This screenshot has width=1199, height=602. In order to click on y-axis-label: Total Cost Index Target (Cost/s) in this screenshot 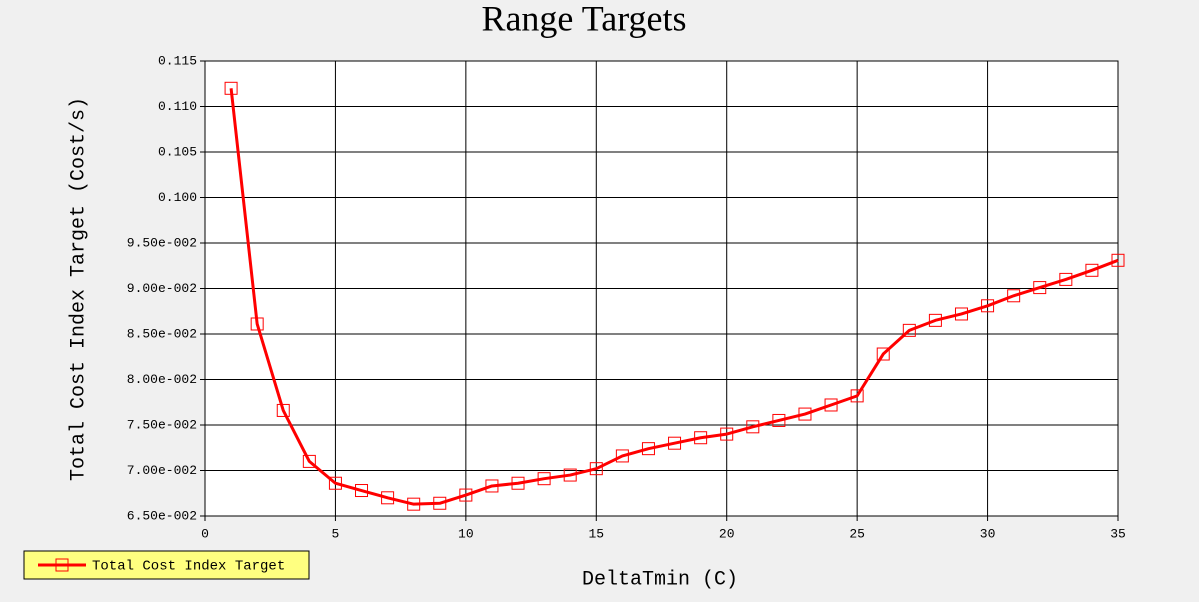, I will do `click(78, 289)`.